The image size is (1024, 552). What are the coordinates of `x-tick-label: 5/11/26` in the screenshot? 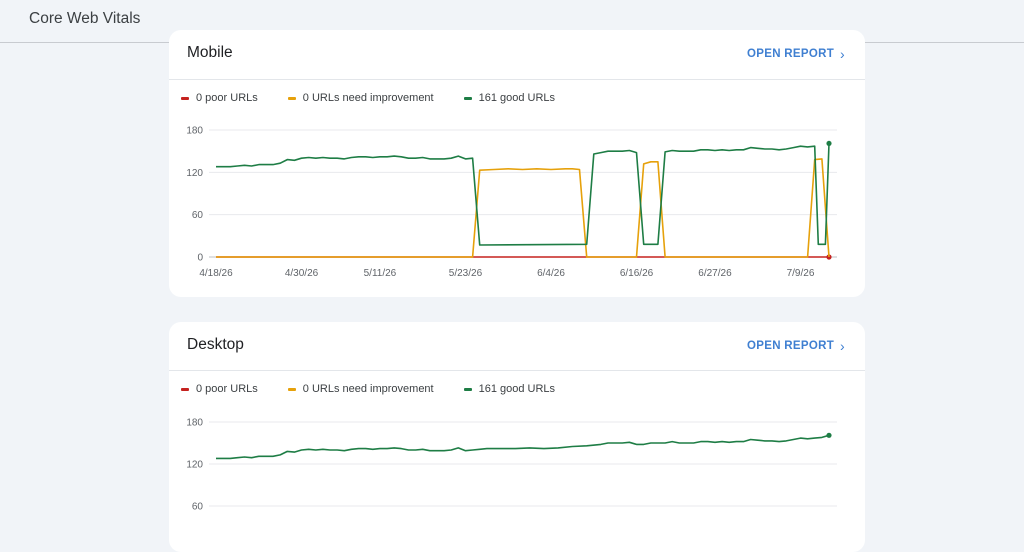 It's located at (380, 273).